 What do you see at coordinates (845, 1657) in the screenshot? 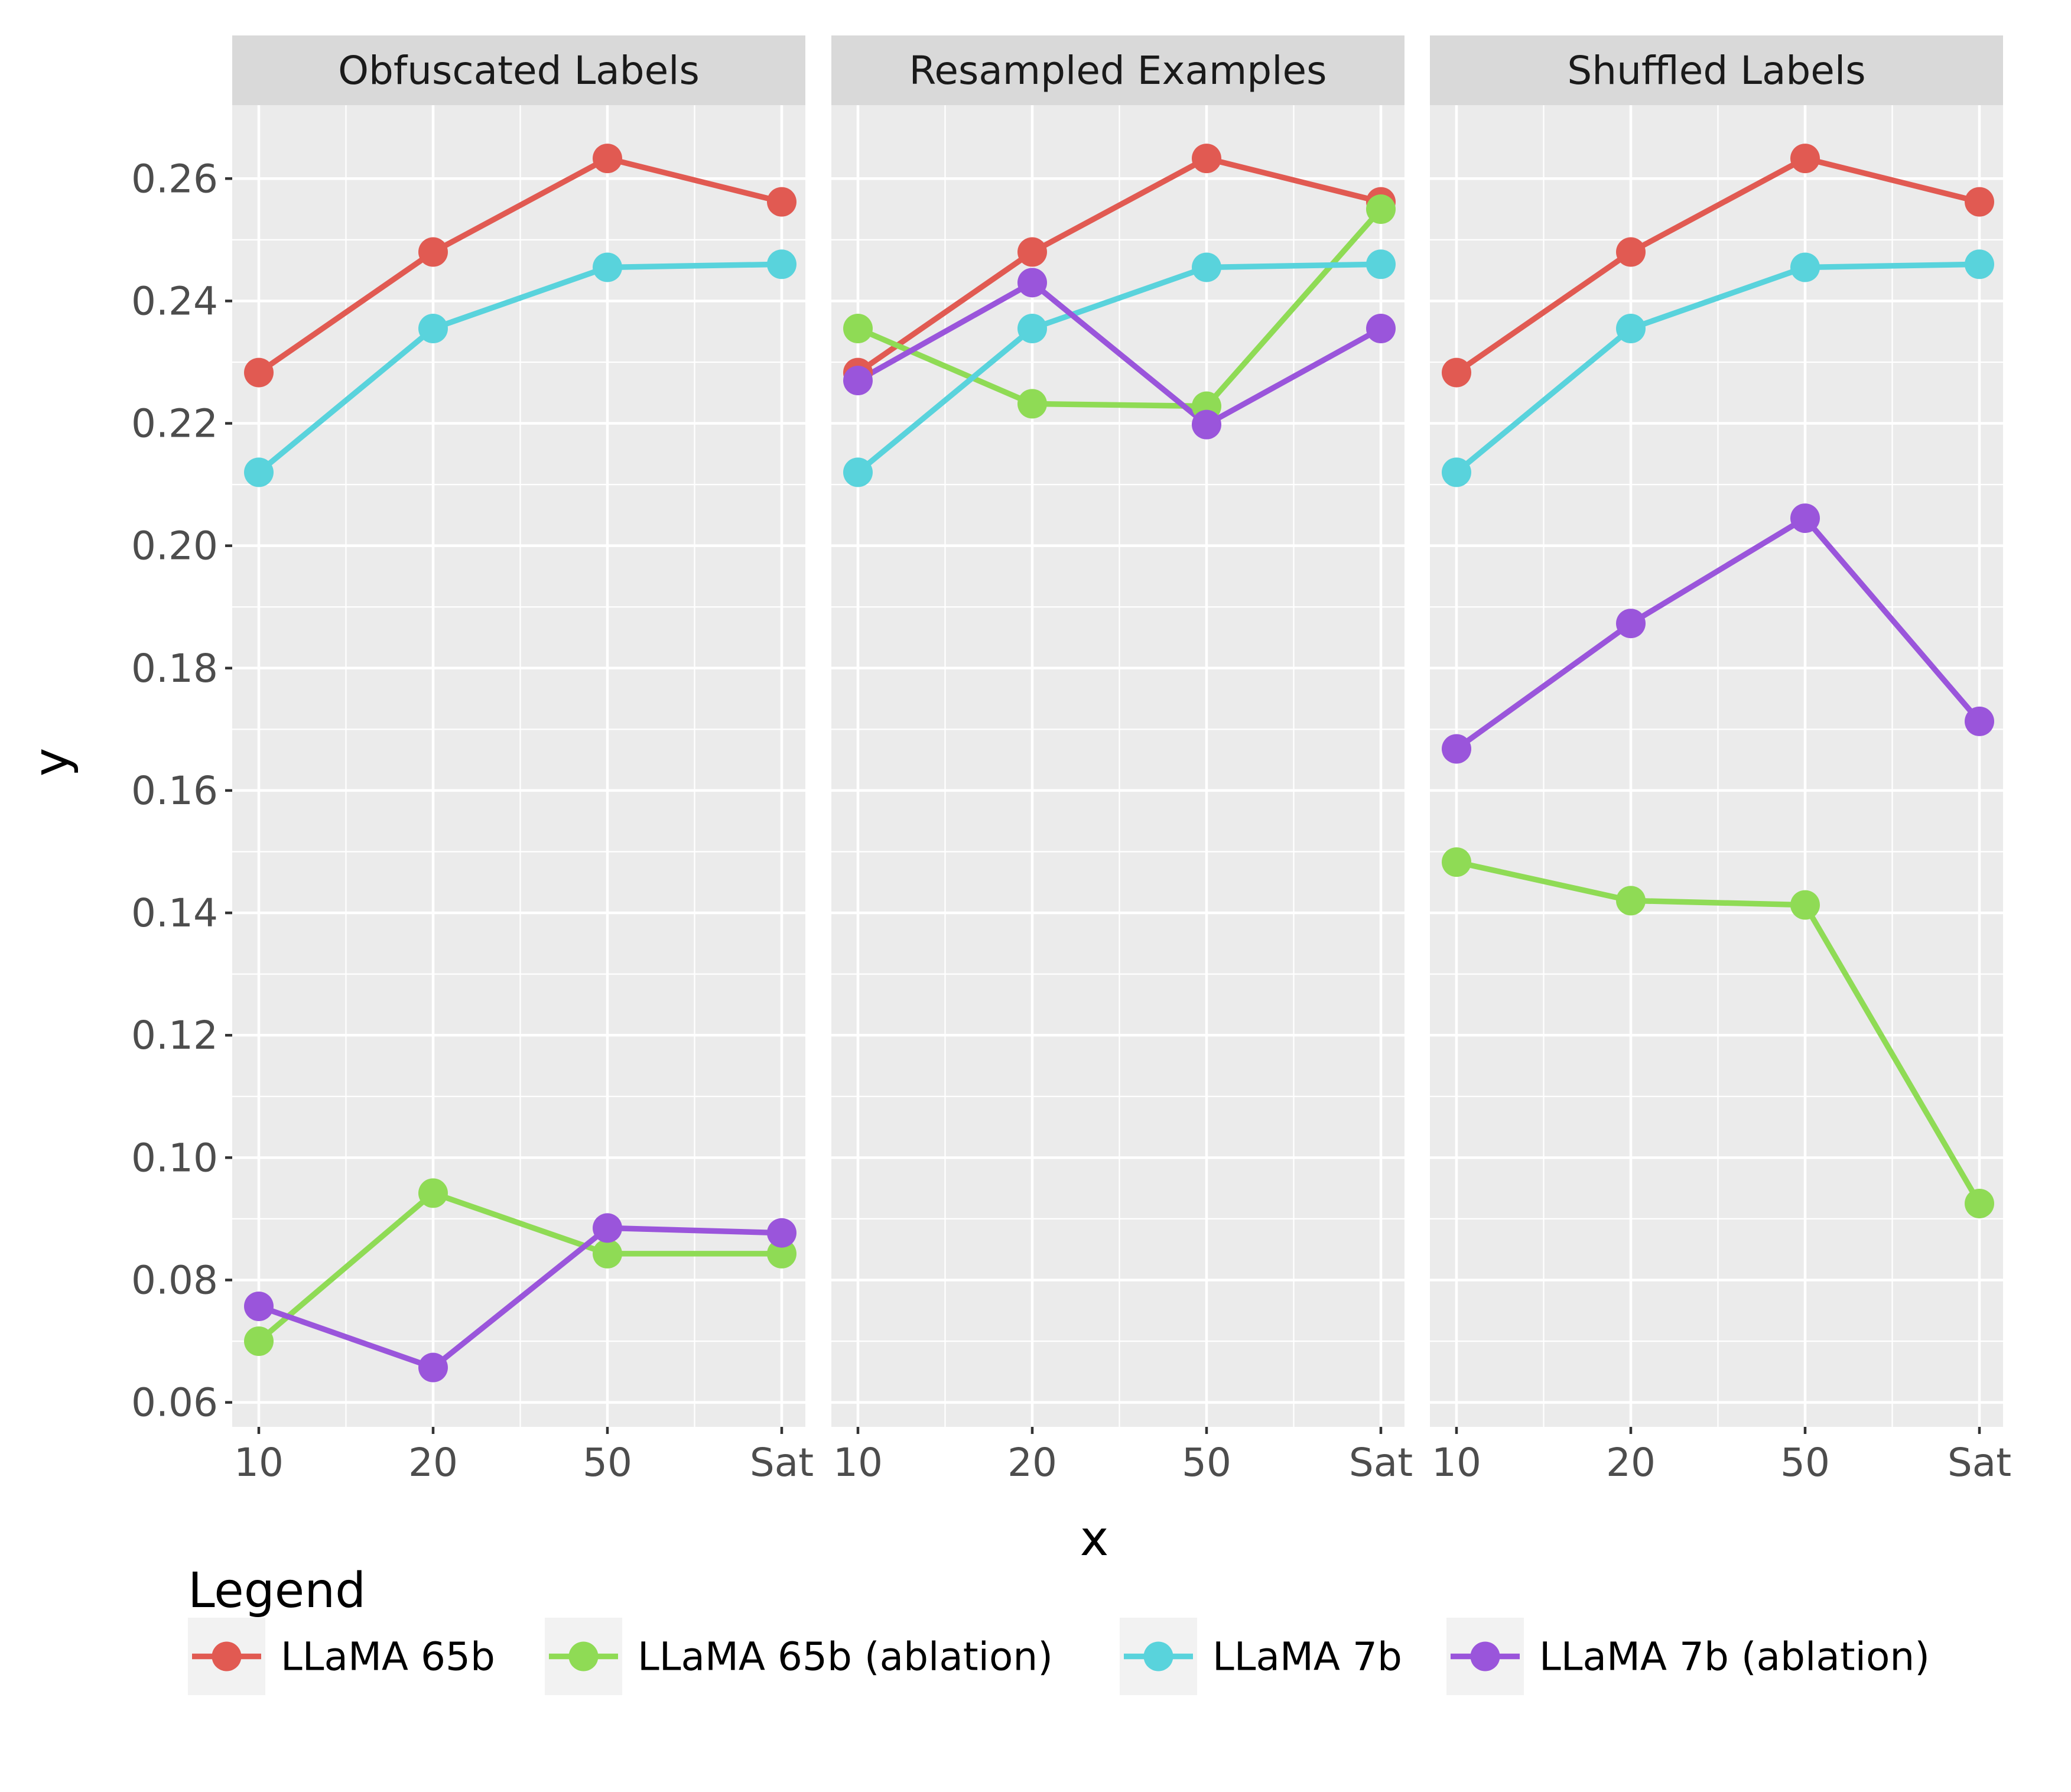
I see `legend-label: LLaMA 65b (ablation)` at bounding box center [845, 1657].